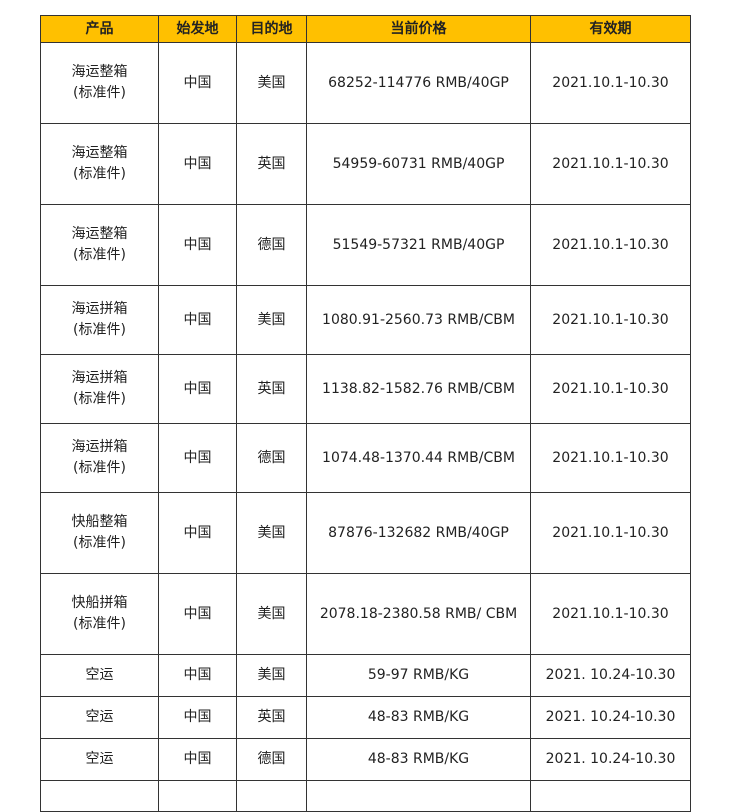 The width and height of the screenshot is (735, 812). I want to click on table-row: 空运 中国 英国 48-83 RMB/KG 2021. 10.24-10.30, so click(365, 717).